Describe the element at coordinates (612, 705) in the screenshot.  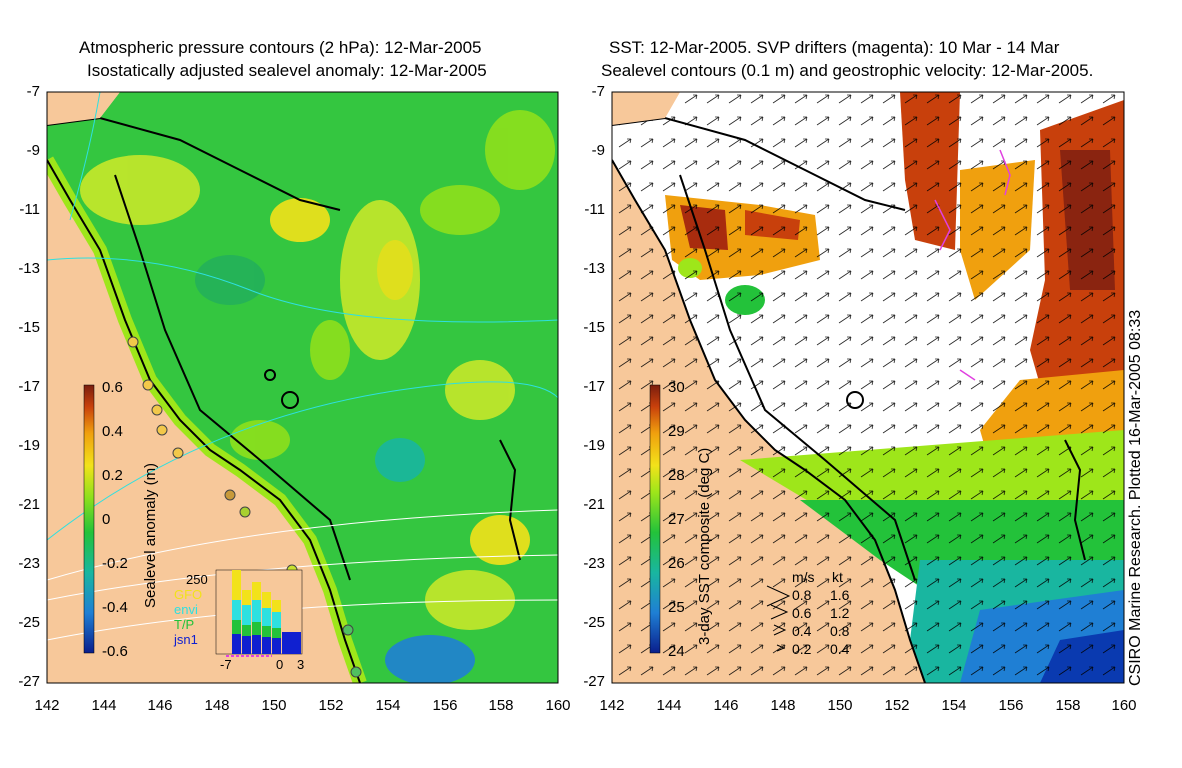
I see `right-x-tick: 142` at that location.